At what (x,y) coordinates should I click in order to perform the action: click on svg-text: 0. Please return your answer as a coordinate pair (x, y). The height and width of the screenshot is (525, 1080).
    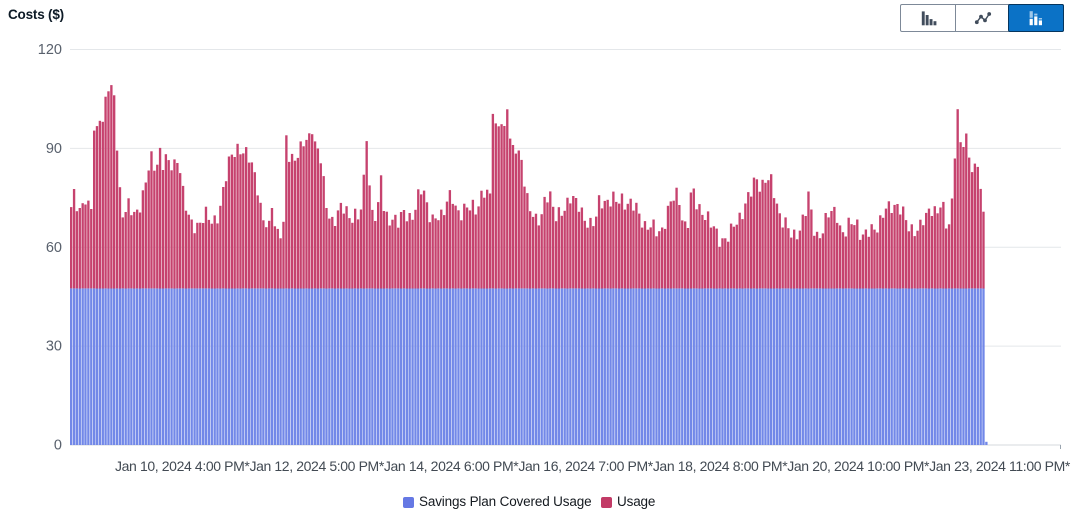
    Looking at the image, I should click on (58, 446).